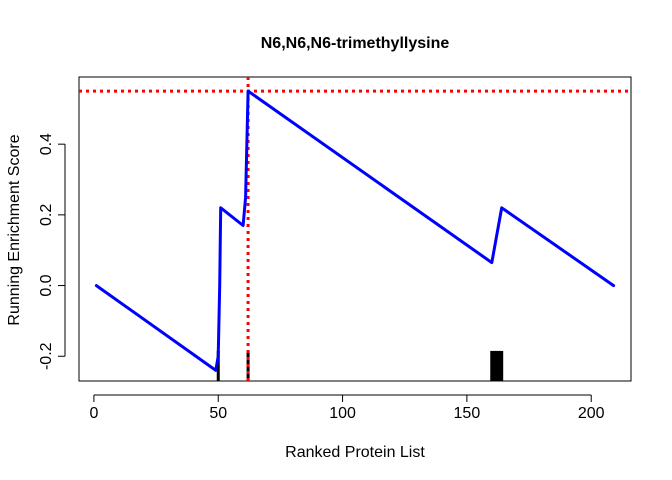  Describe the element at coordinates (46, 144) in the screenshot. I see `y-tick-label: 0.4` at that location.